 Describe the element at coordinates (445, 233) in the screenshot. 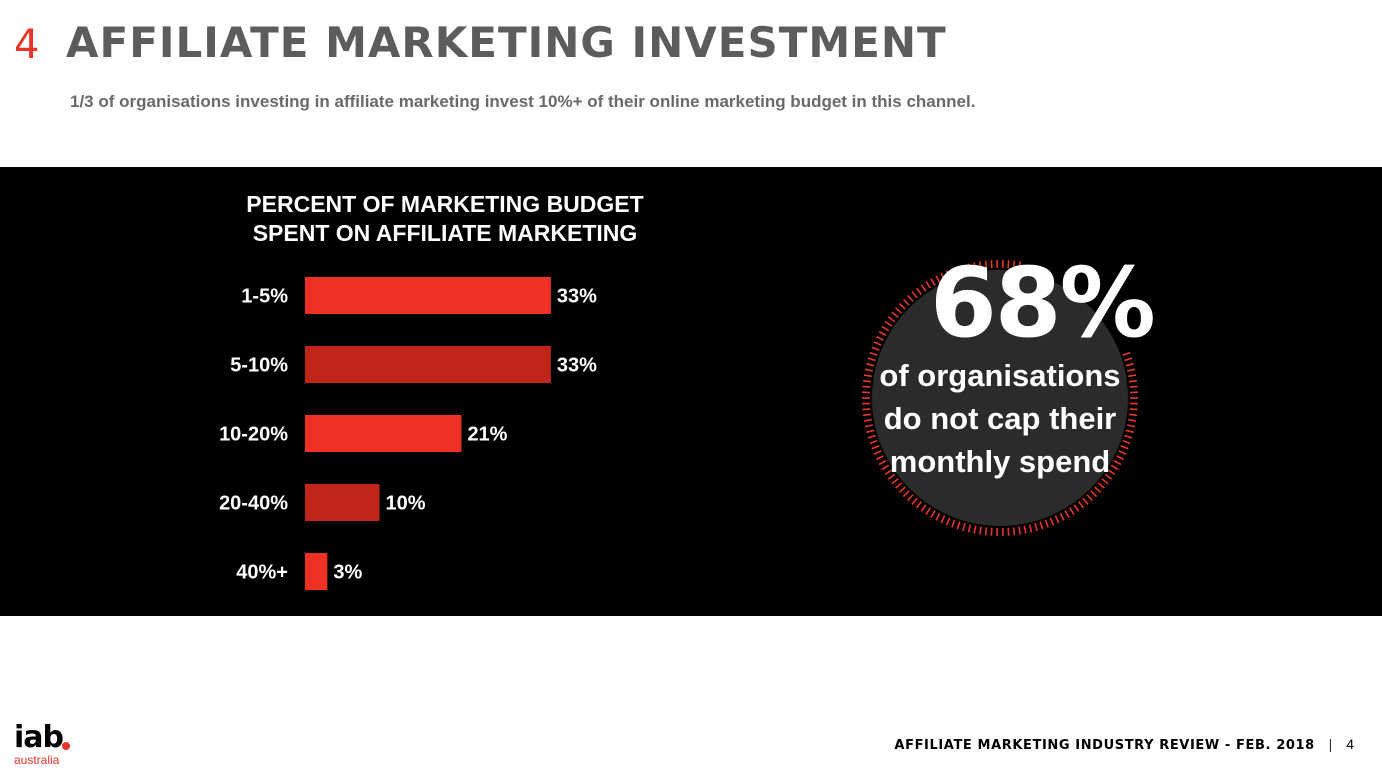

I see `chart-title-line-2: SPENT ON AFFILIATE MARKETING` at that location.